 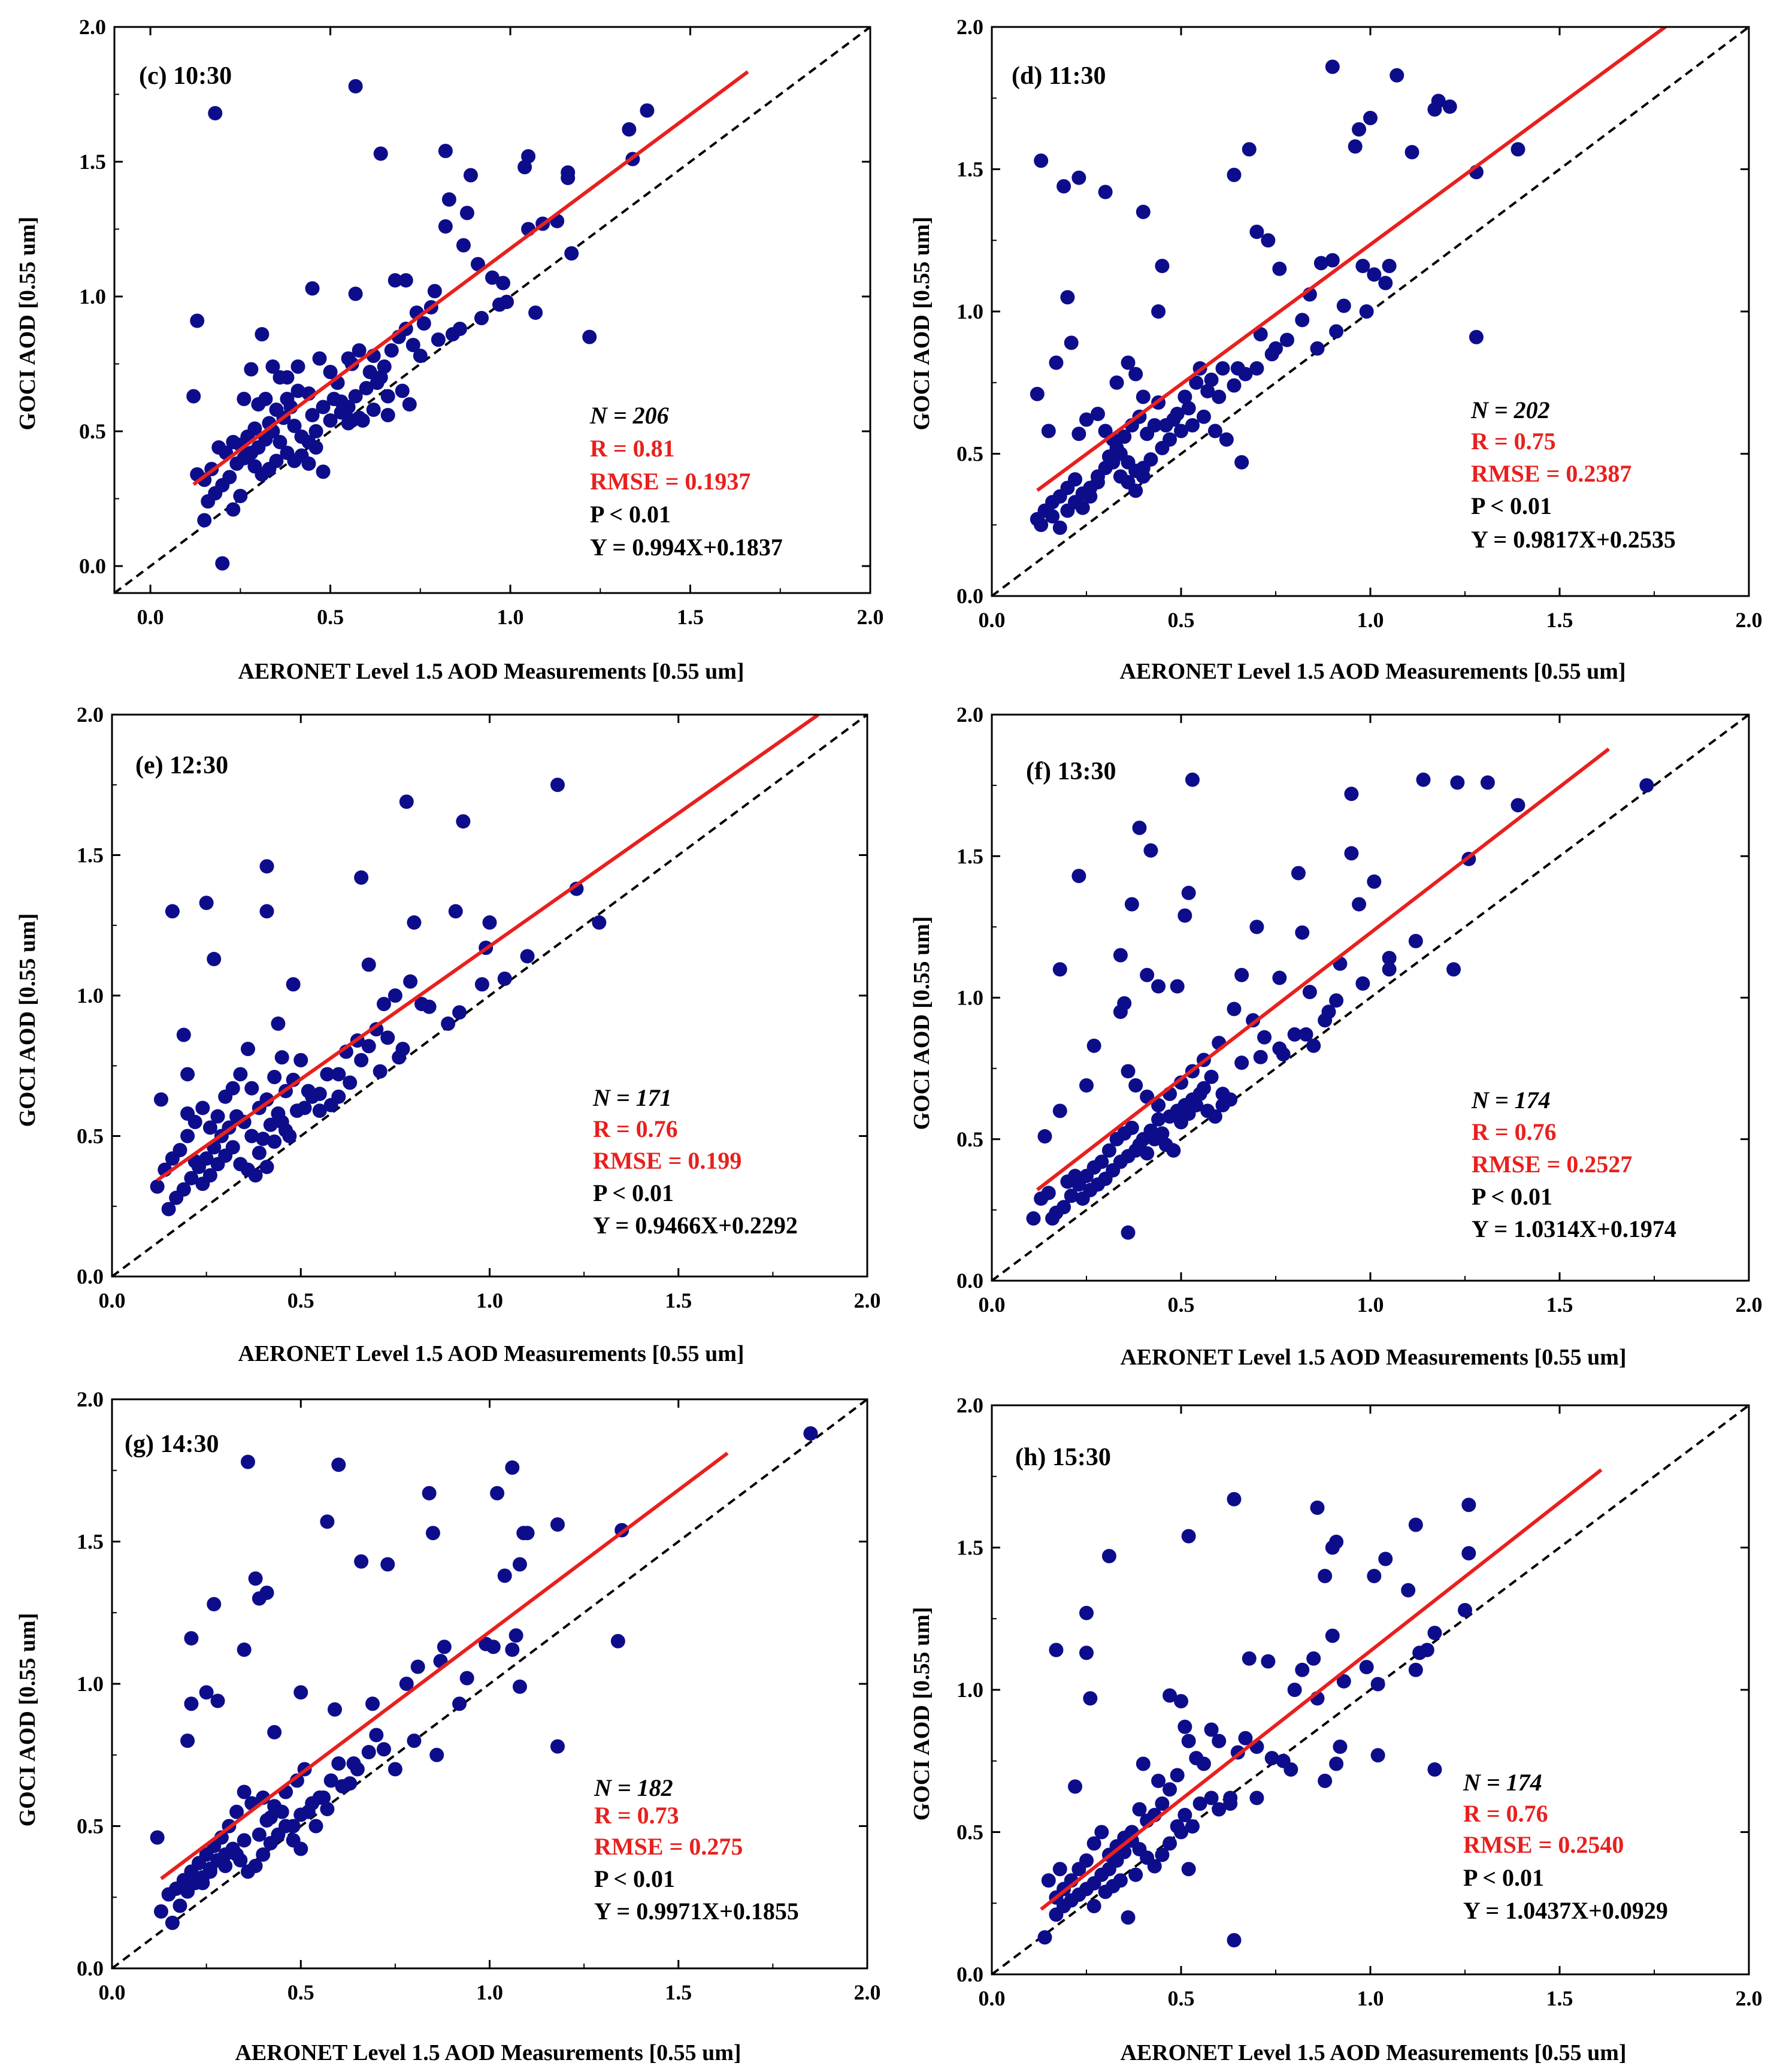 I want to click on stat-r: R = 0.73, so click(x=636, y=1815).